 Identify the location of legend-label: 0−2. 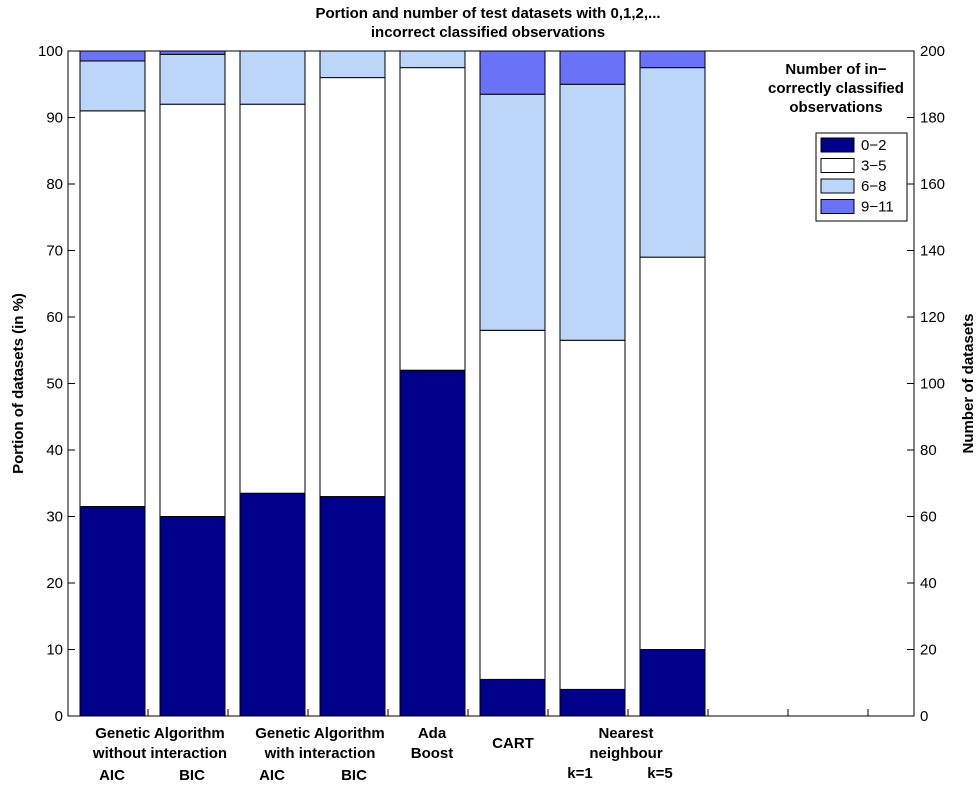
(873, 145).